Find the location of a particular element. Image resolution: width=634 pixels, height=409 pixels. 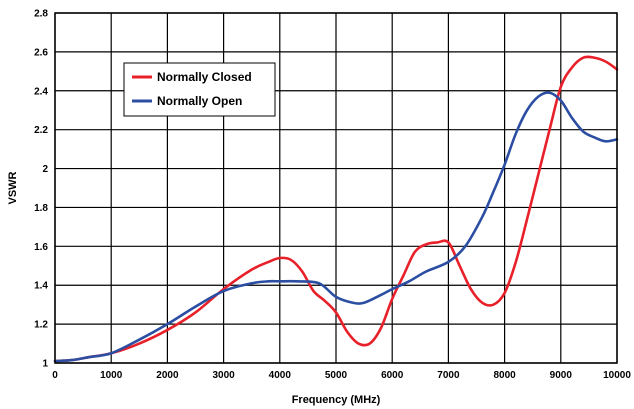

x-tick-label: 6000 is located at coordinates (392, 375).